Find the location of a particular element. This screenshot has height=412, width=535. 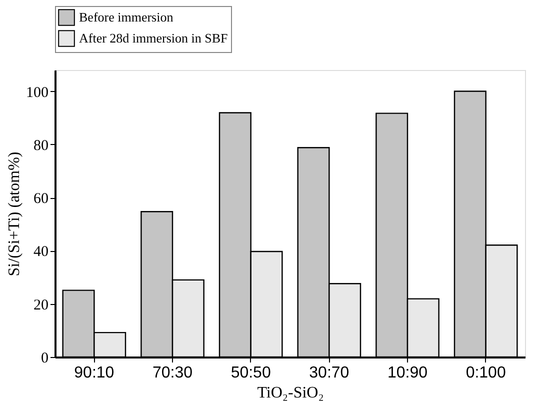

y-tick-label: 20 is located at coordinates (41, 305).